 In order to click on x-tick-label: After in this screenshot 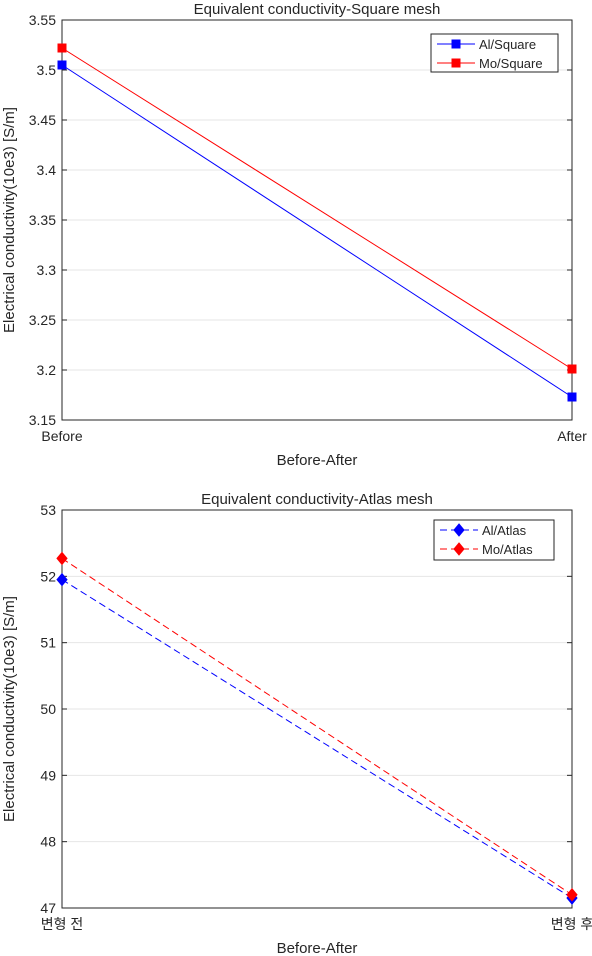, I will do `click(572, 436)`.